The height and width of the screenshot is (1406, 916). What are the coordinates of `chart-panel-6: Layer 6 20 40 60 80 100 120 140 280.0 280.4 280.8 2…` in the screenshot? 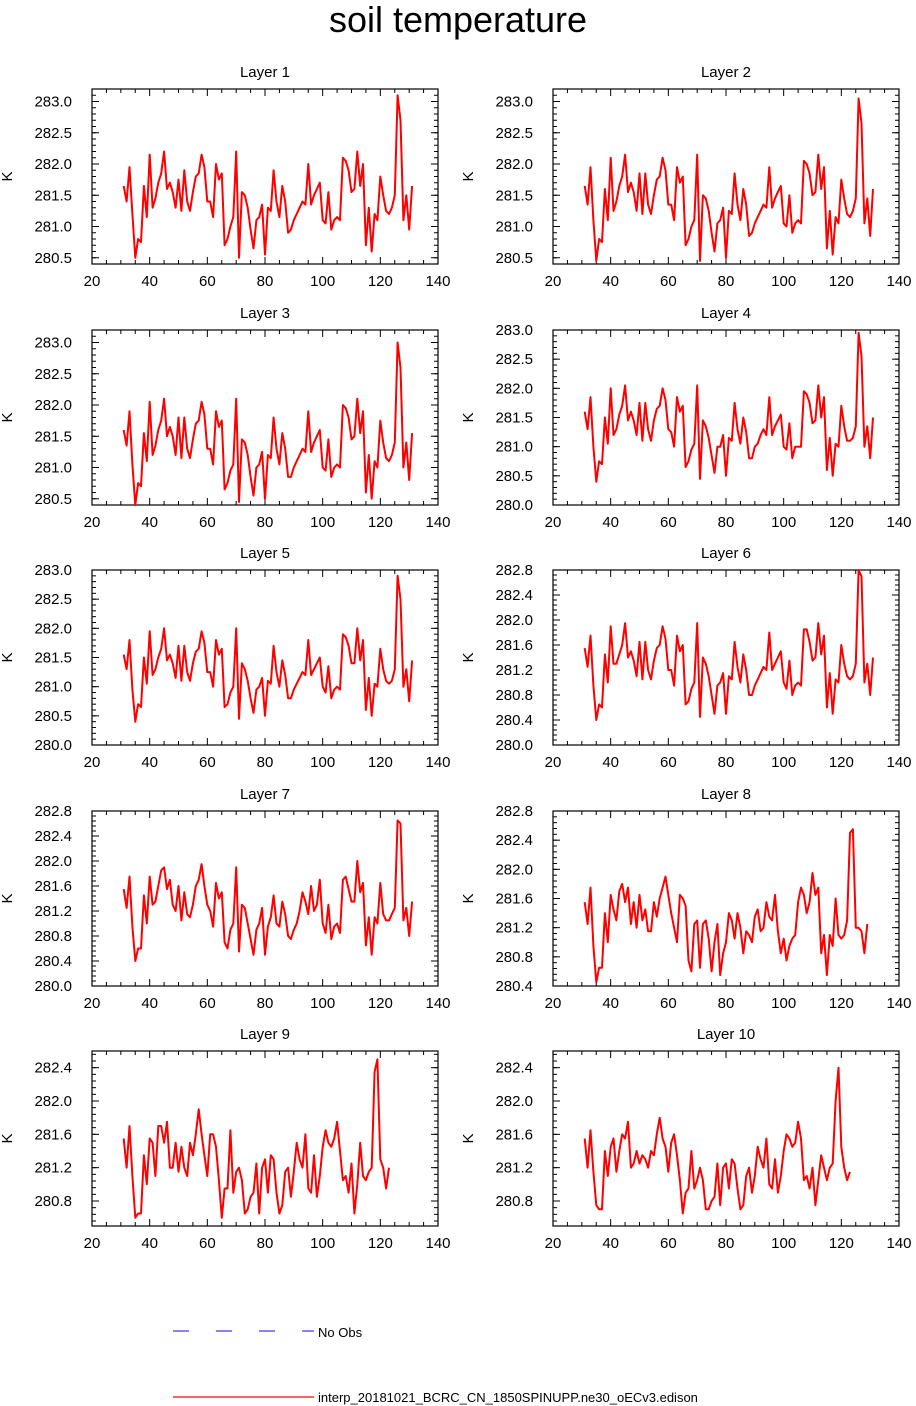 It's located at (686, 658).